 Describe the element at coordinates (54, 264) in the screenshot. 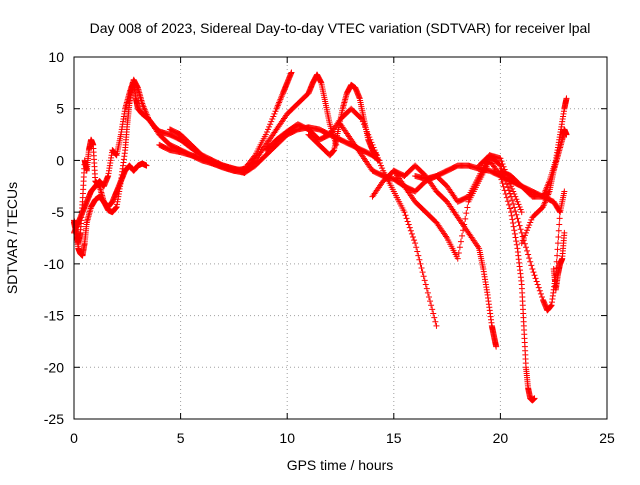

I see `y-tick-label: -10` at that location.